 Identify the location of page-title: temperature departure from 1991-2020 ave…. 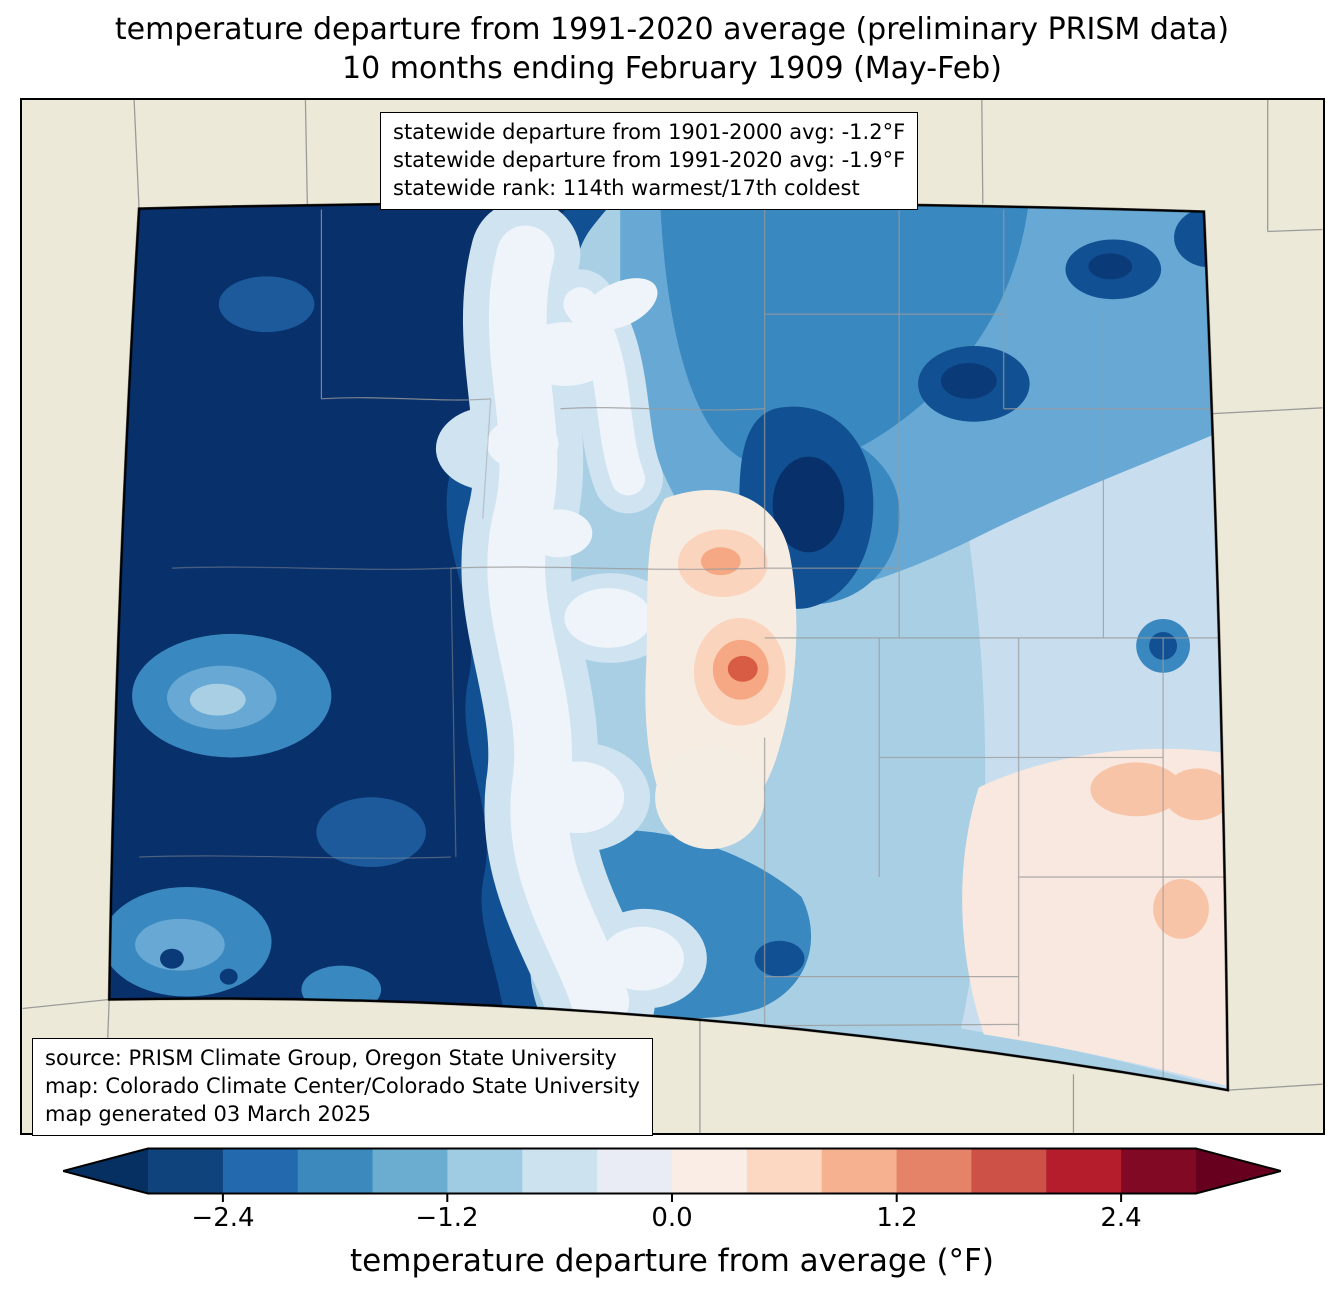
(672, 49).